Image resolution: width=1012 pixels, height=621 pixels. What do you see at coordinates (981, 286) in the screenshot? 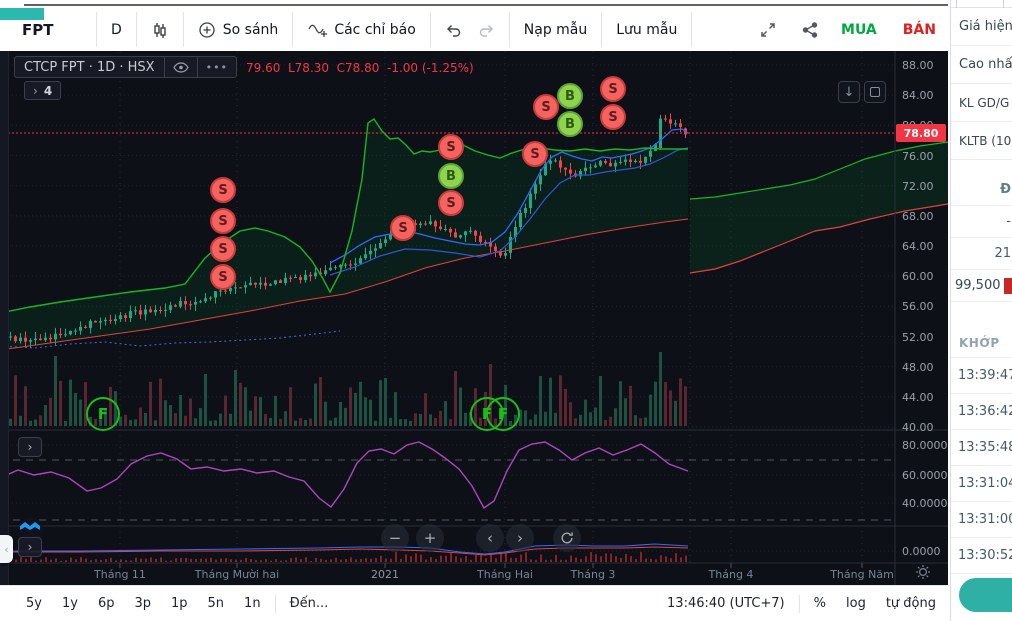
I see `sidebar-volume-row: 99,500` at bounding box center [981, 286].